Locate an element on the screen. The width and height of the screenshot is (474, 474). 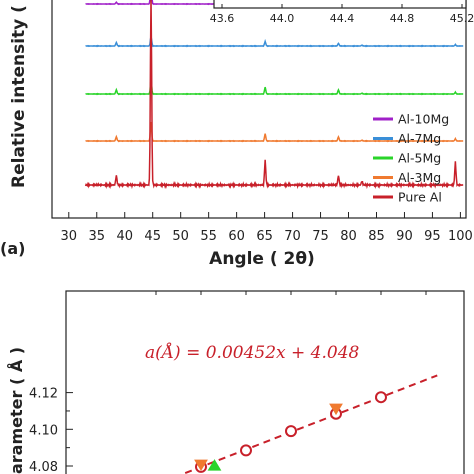
x-tick-label-95: 95 is located at coordinates (432, 236).